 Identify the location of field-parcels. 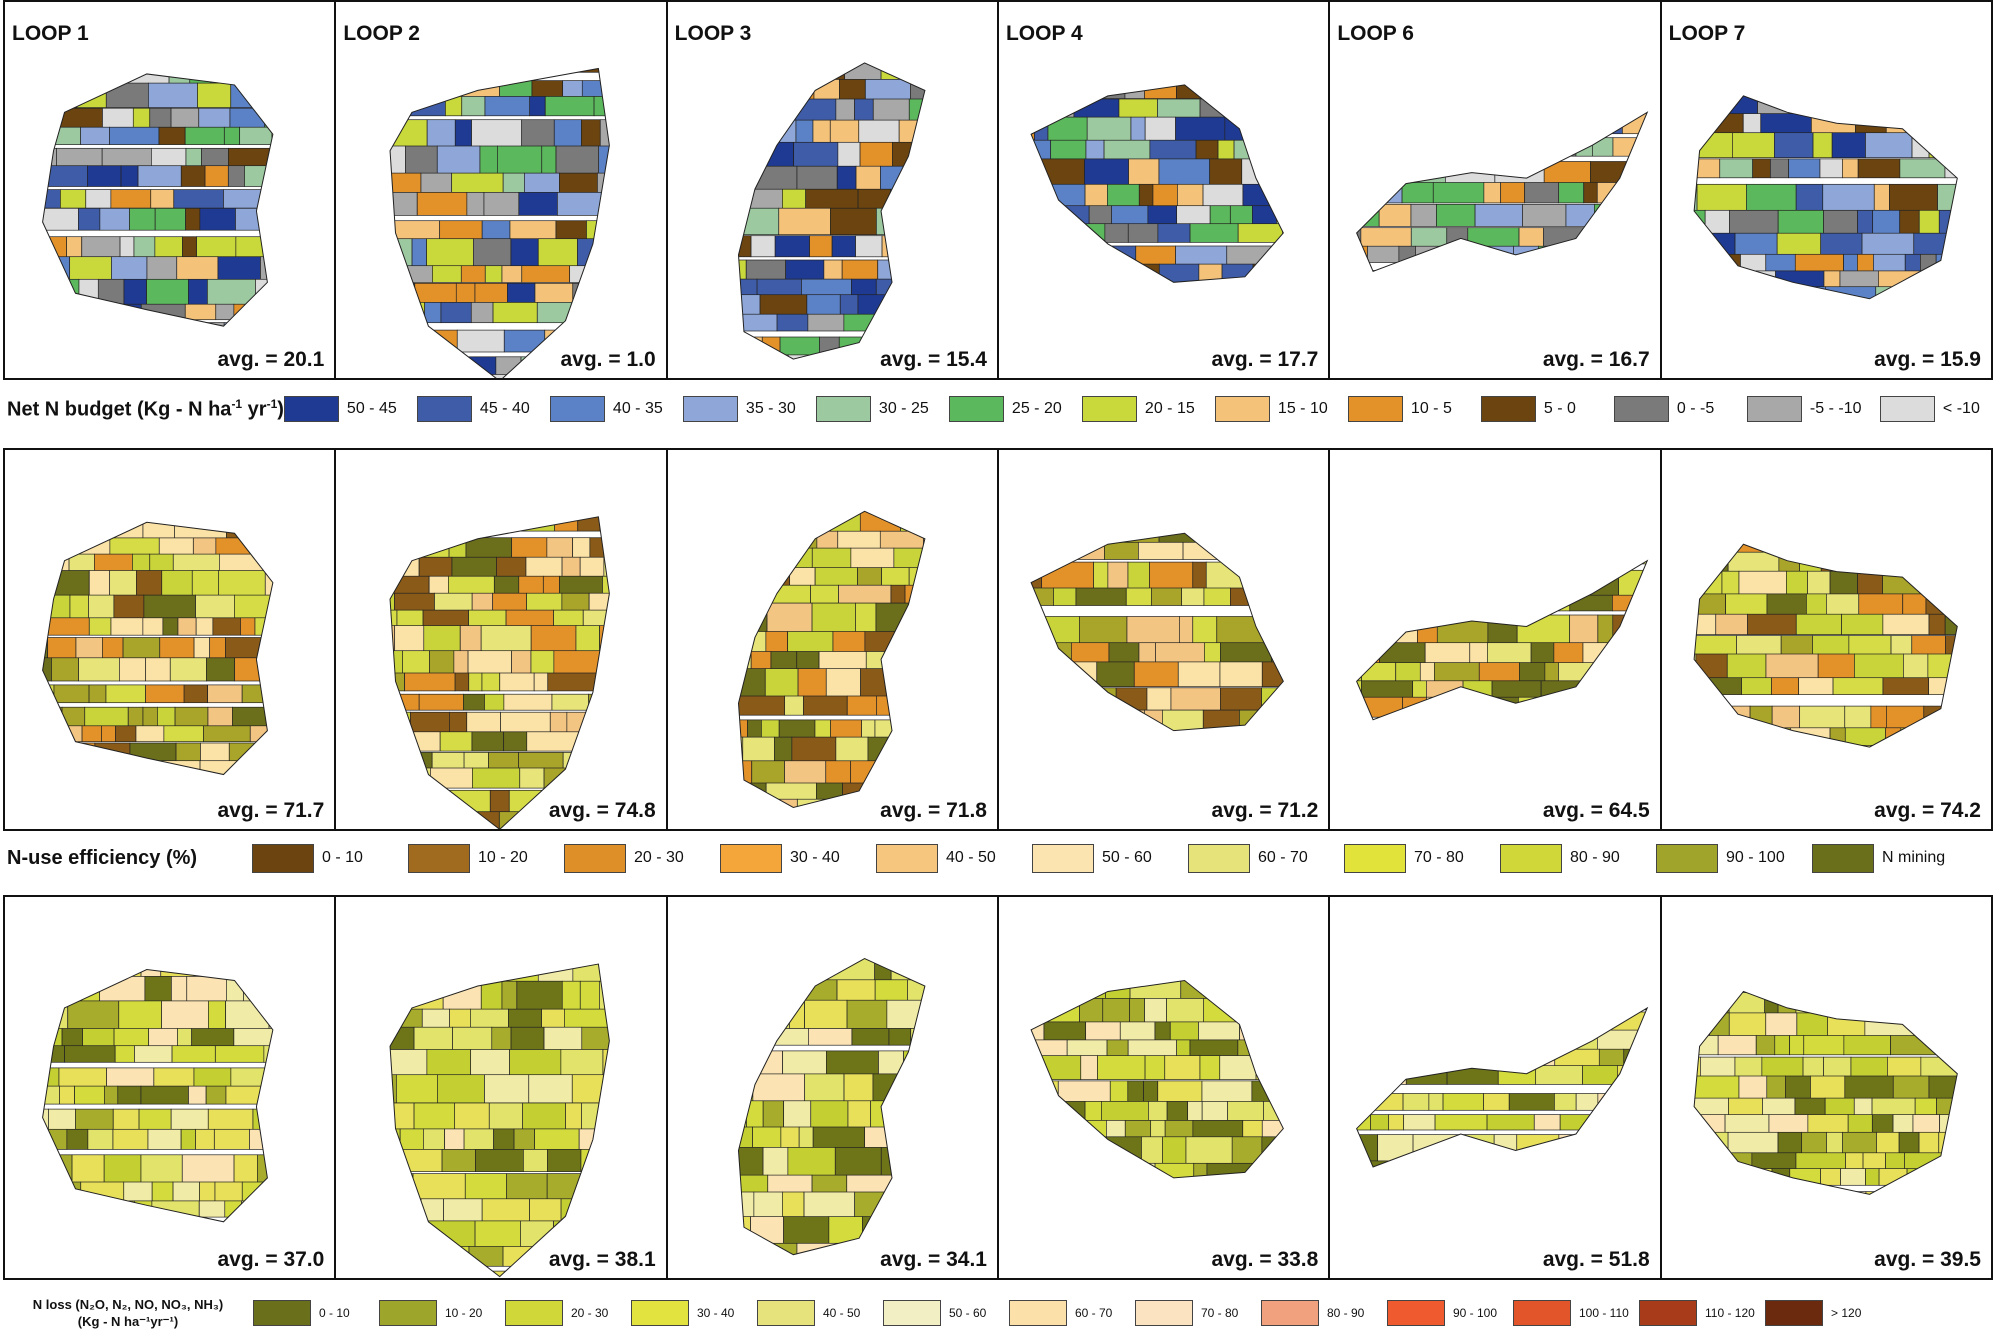
(169, 1105).